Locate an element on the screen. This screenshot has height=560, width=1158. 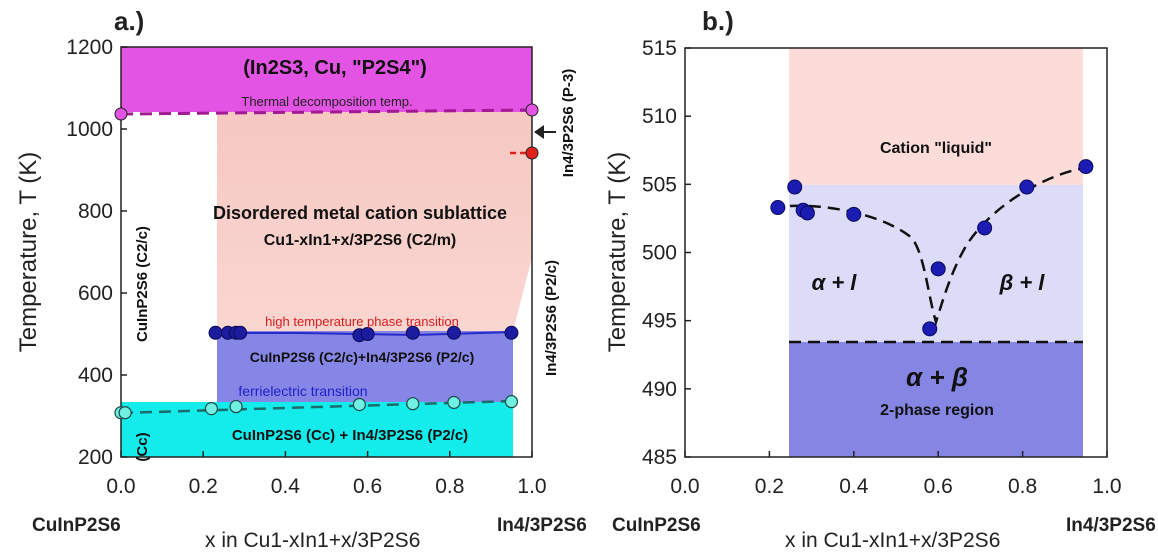
panel-a-ytick-label: 600 is located at coordinates (95, 293).